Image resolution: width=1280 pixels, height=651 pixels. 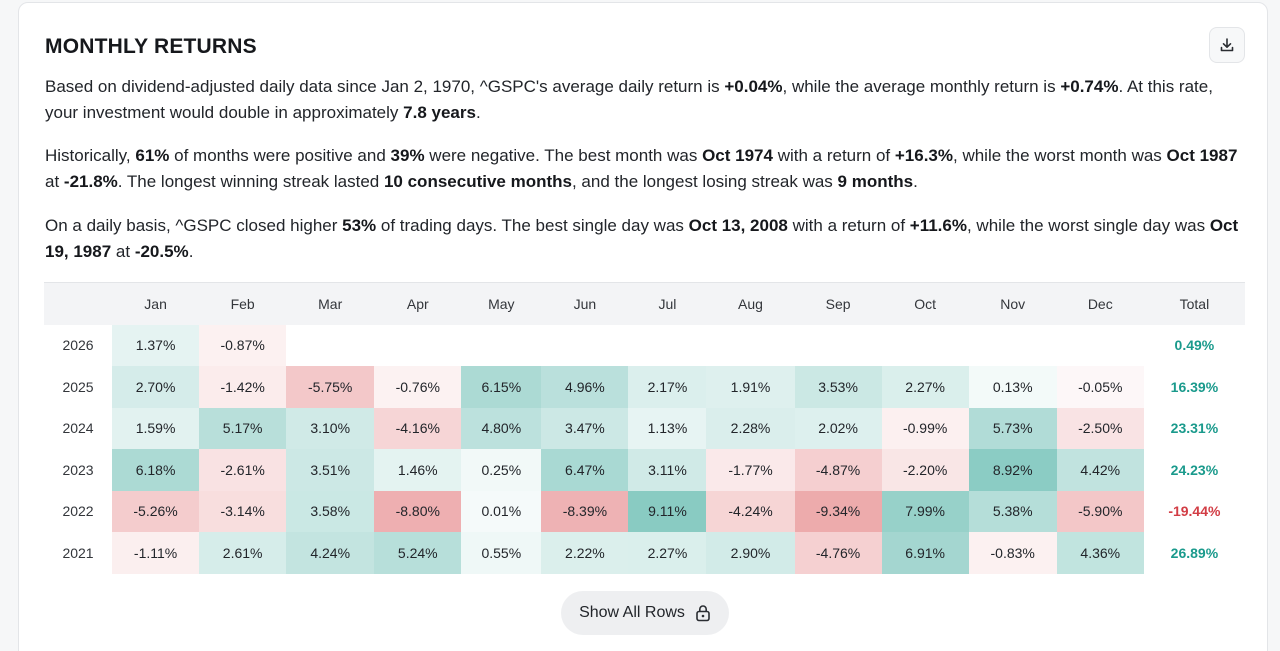 What do you see at coordinates (925, 428) in the screenshot?
I see `return-cell: -0.99%` at bounding box center [925, 428].